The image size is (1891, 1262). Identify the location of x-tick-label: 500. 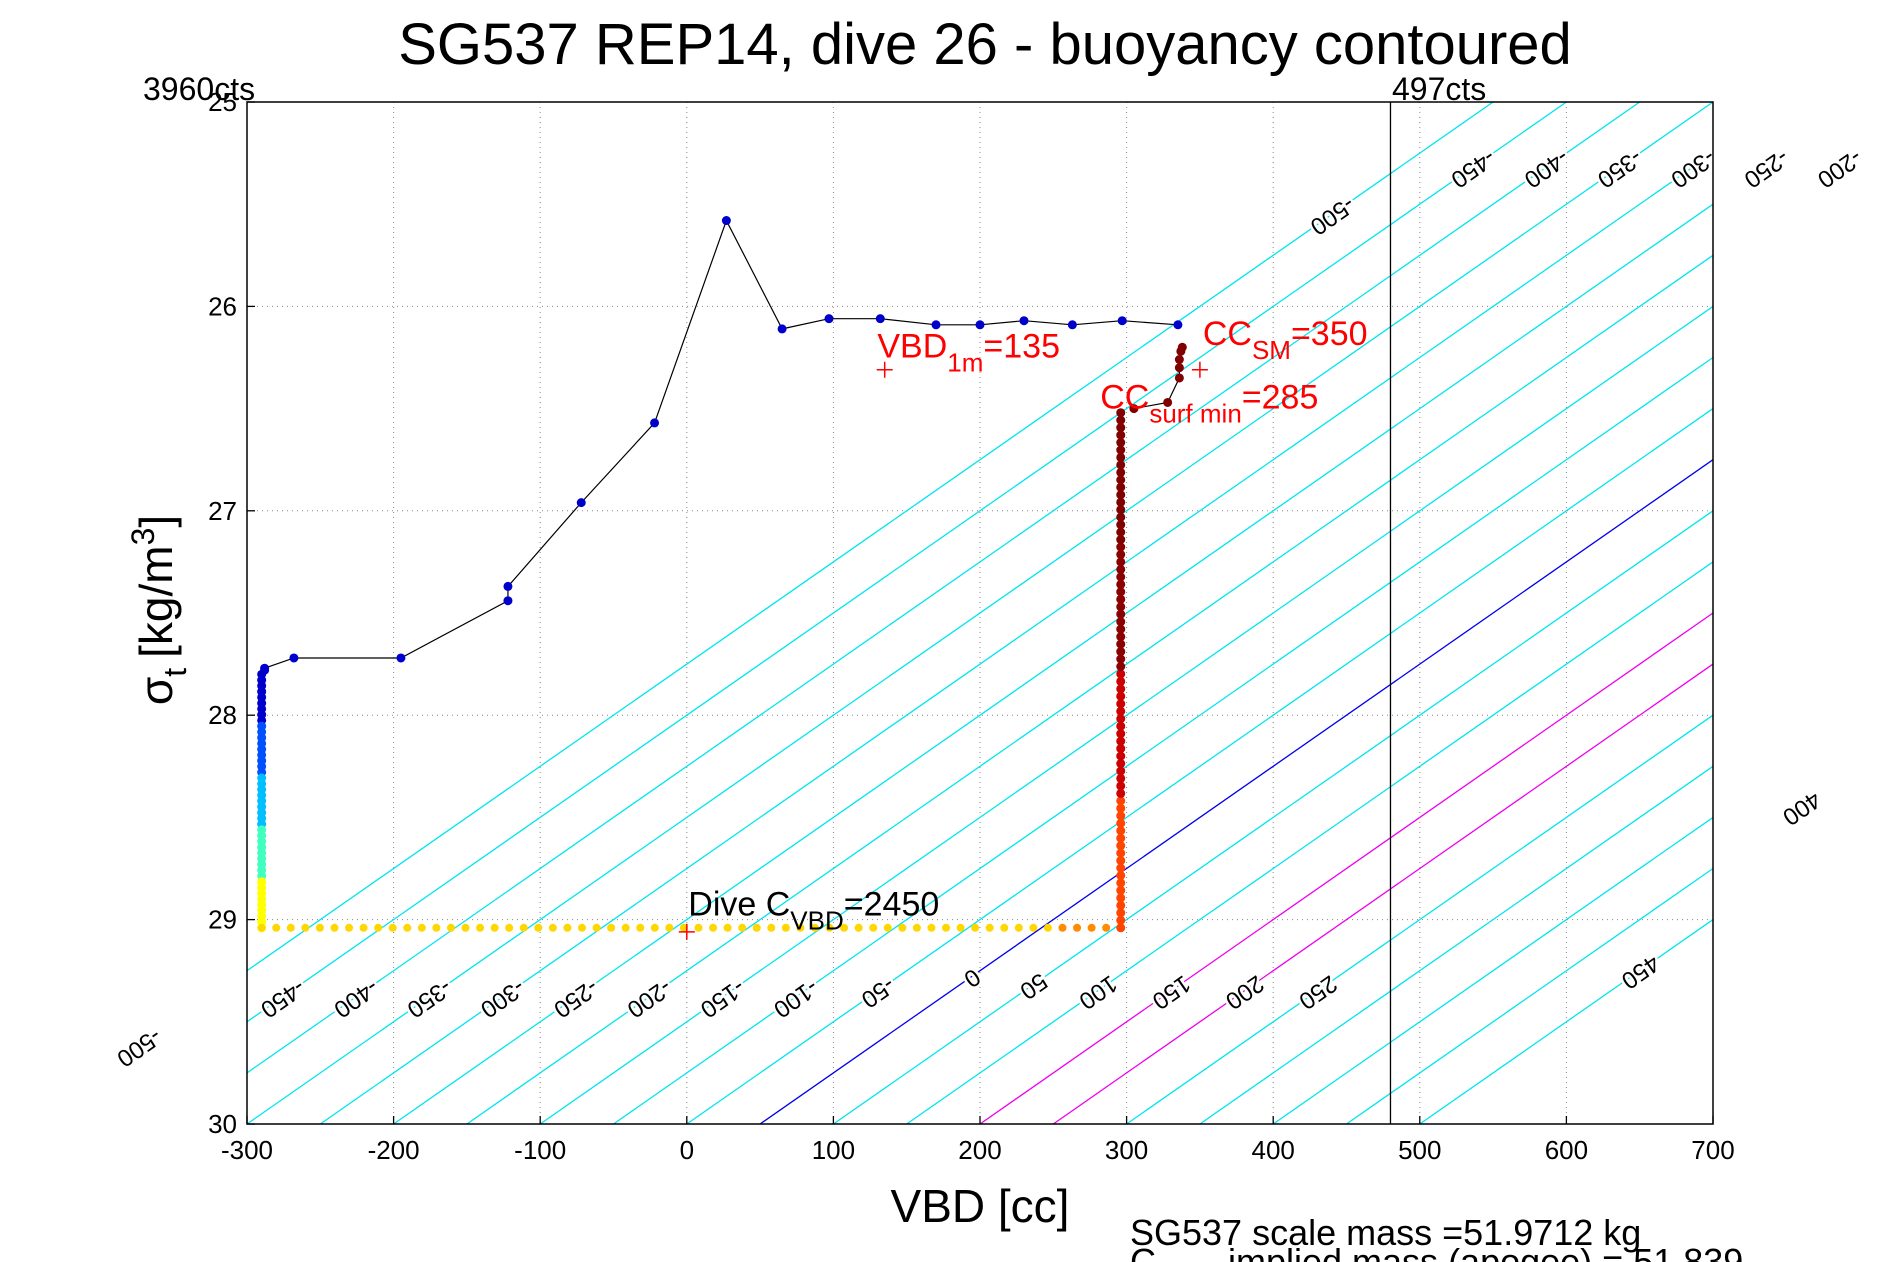
(1419, 1150).